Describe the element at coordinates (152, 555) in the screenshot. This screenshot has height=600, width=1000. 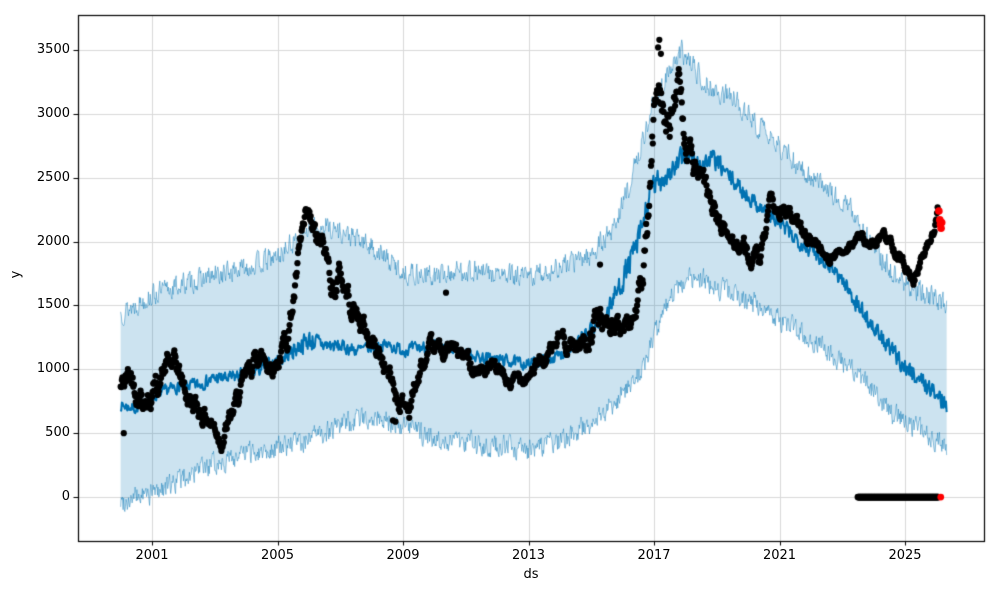
I see `x-tick-label: 2001` at that location.